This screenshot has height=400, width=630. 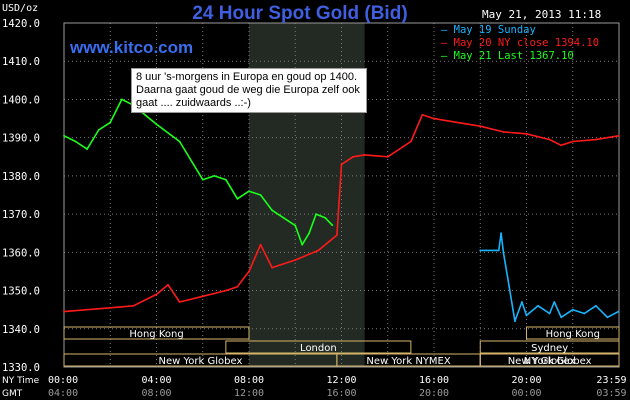 I want to click on session-label: London, so click(x=318, y=348).